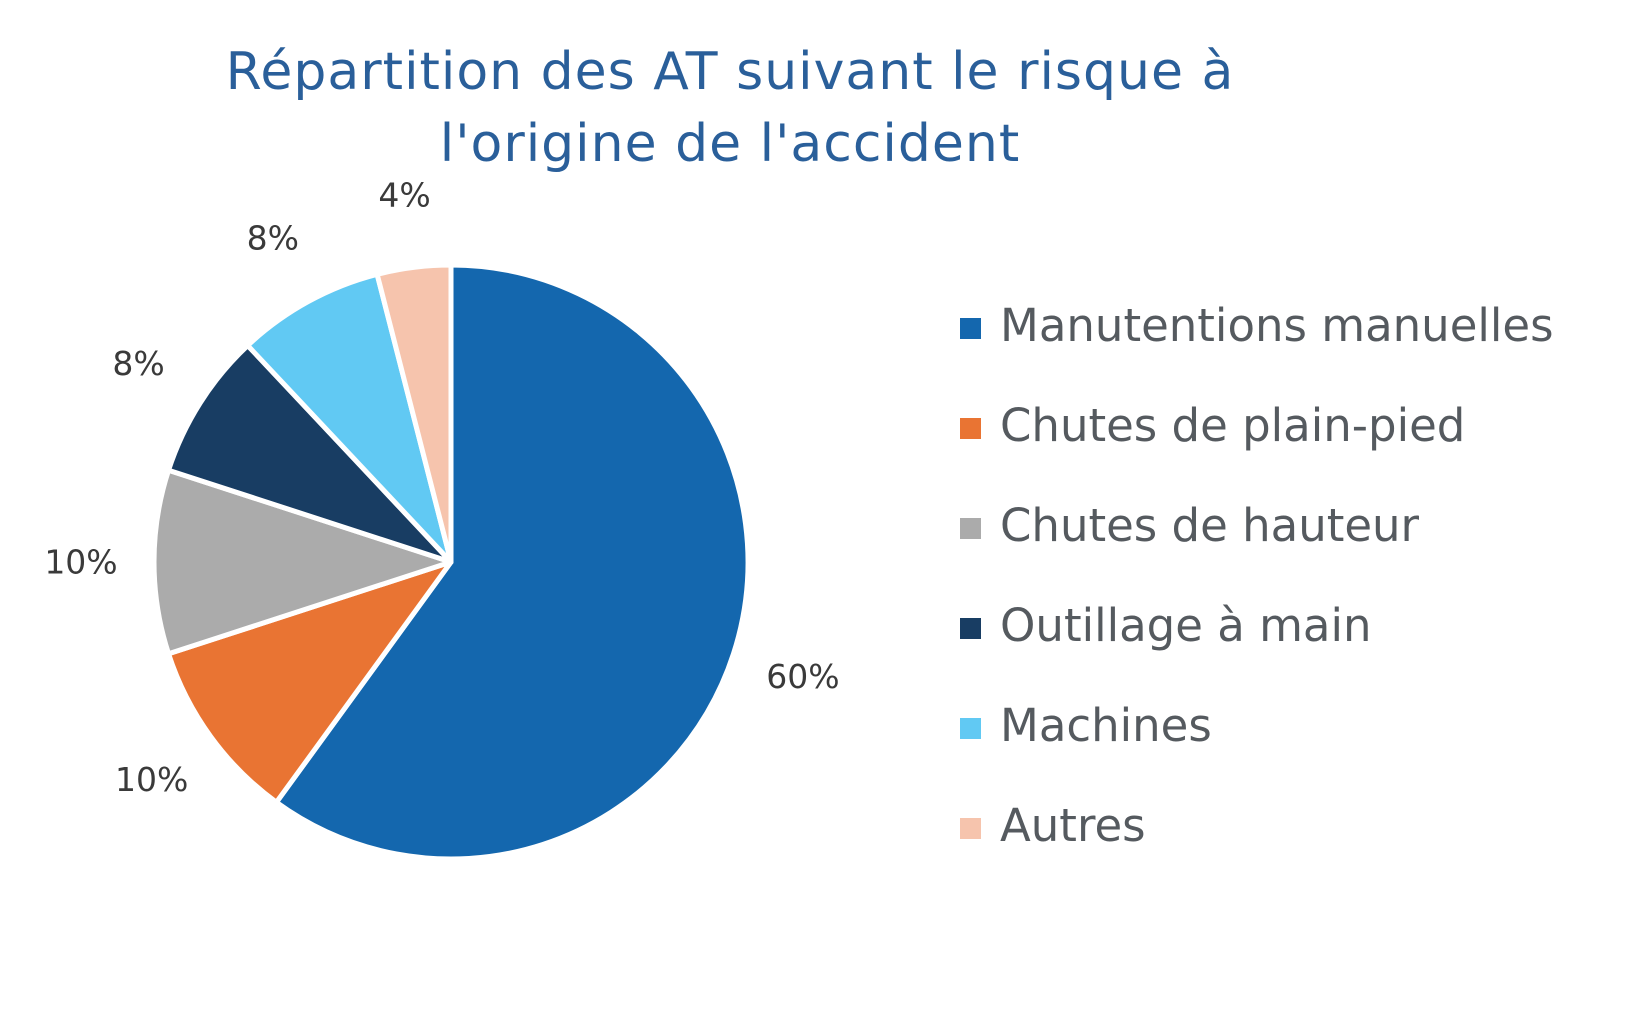  What do you see at coordinates (1073, 825) in the screenshot?
I see `legend-label: Autres` at bounding box center [1073, 825].